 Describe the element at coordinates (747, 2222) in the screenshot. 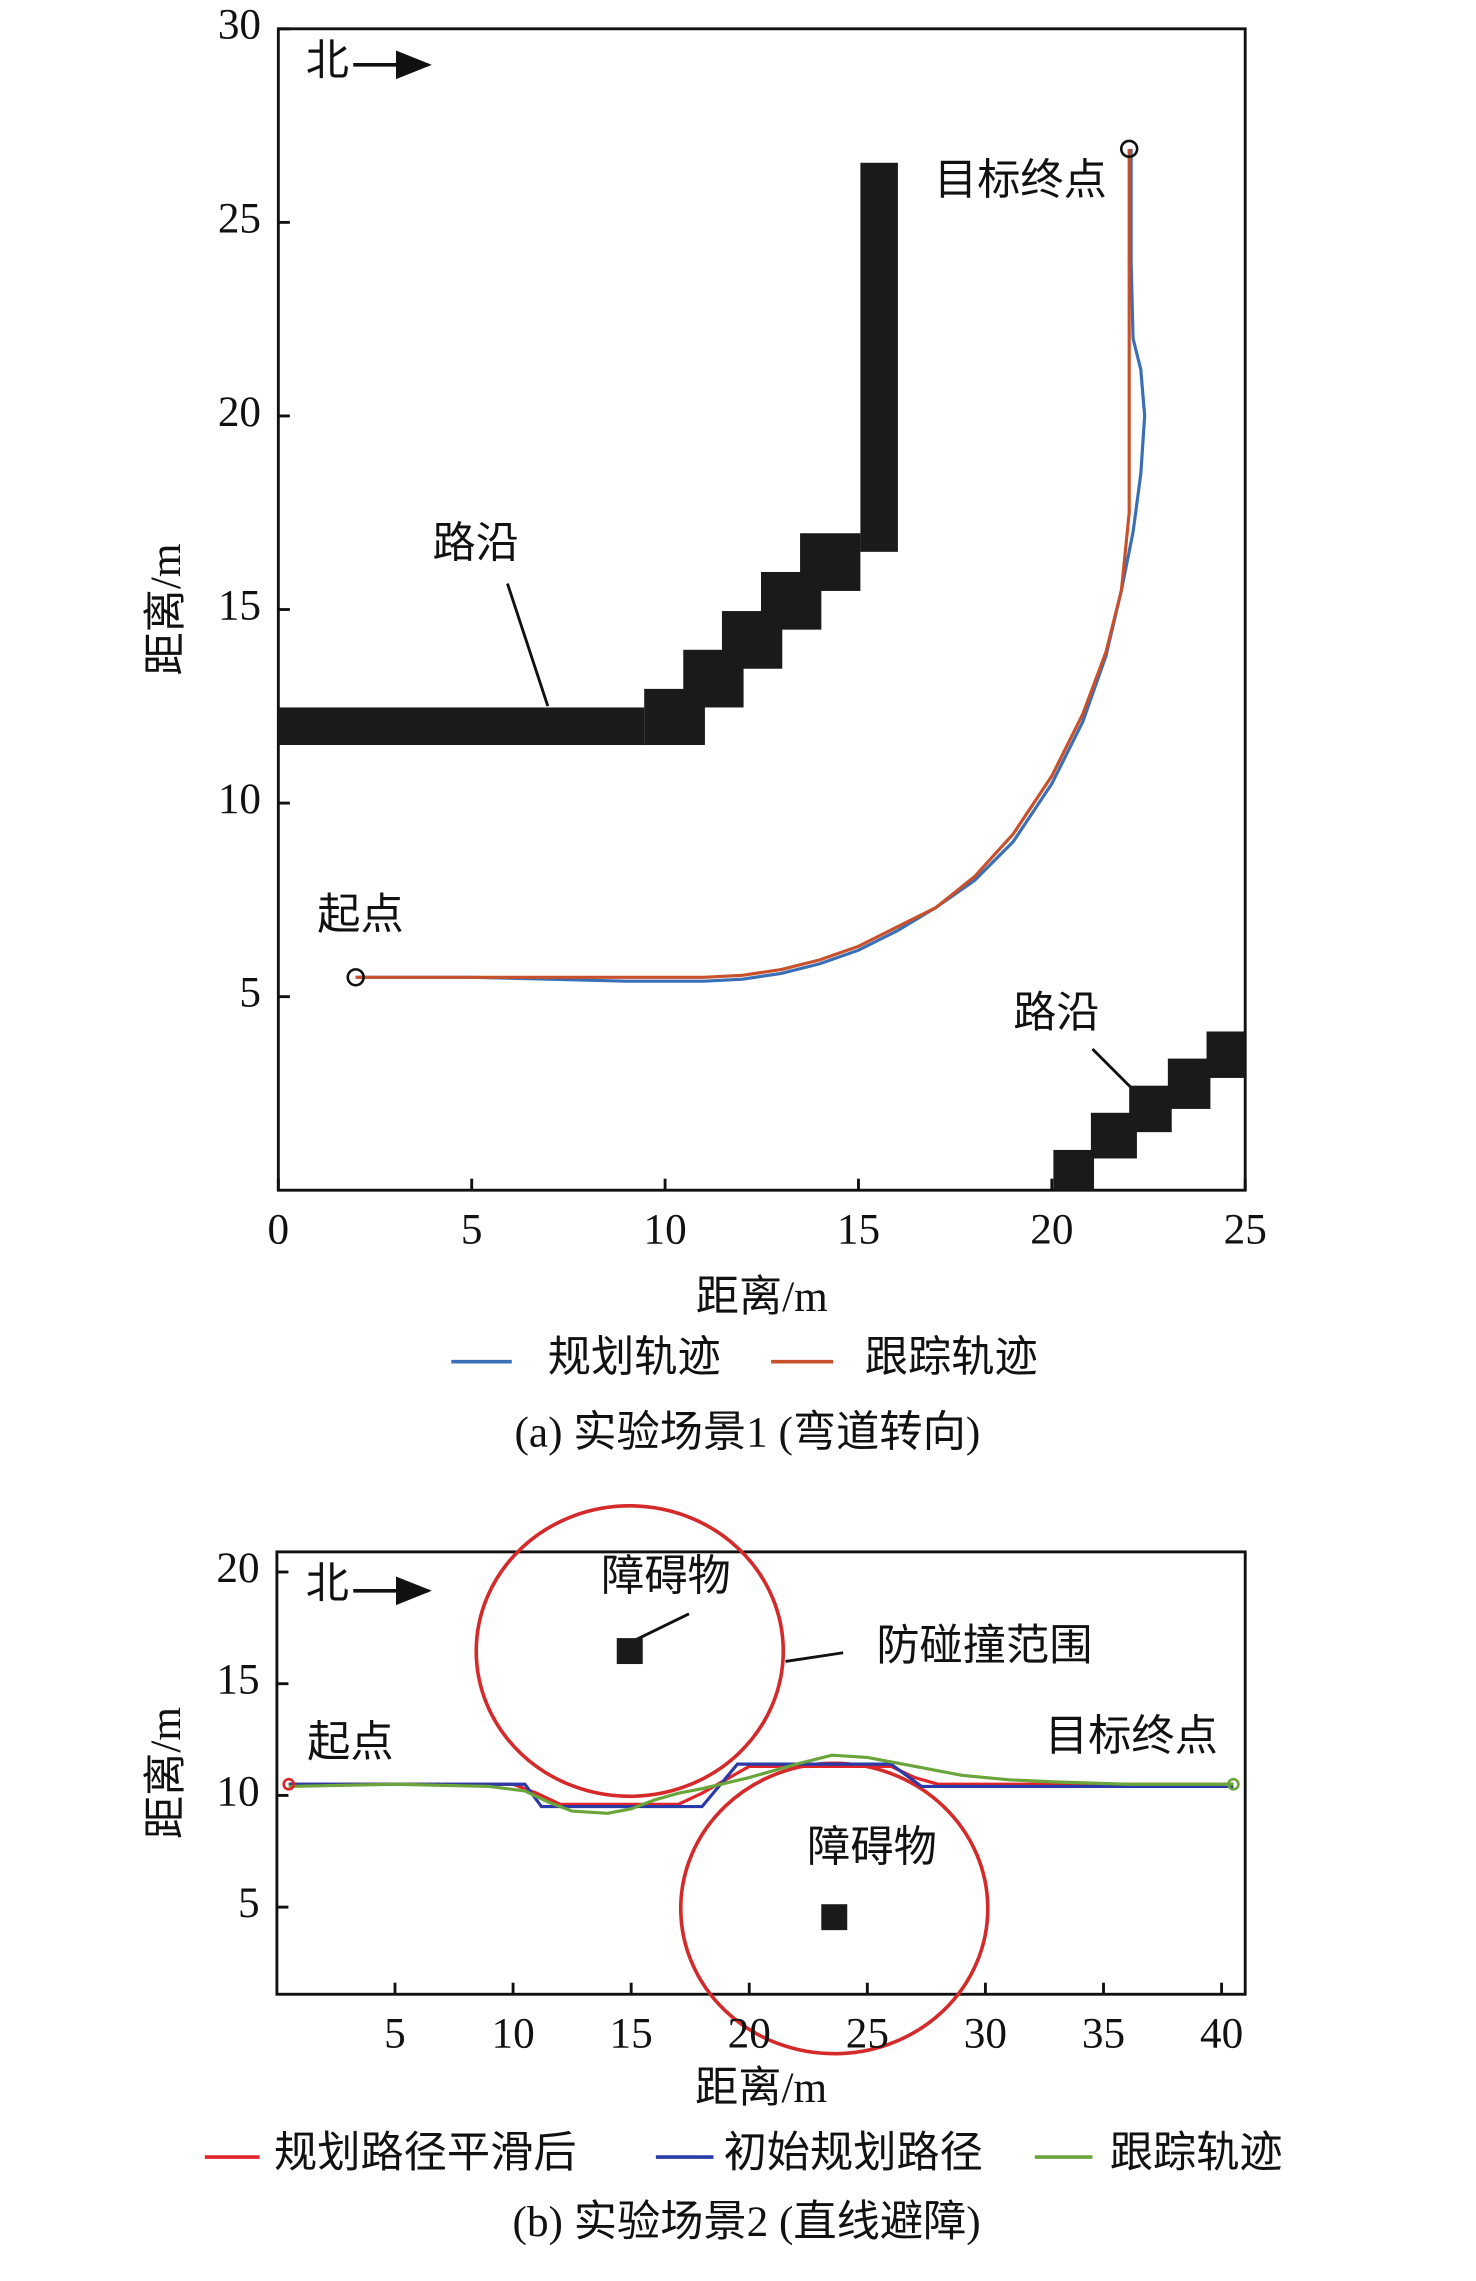

I see `caption: (b) 实验场景2 (直线避障)` at that location.